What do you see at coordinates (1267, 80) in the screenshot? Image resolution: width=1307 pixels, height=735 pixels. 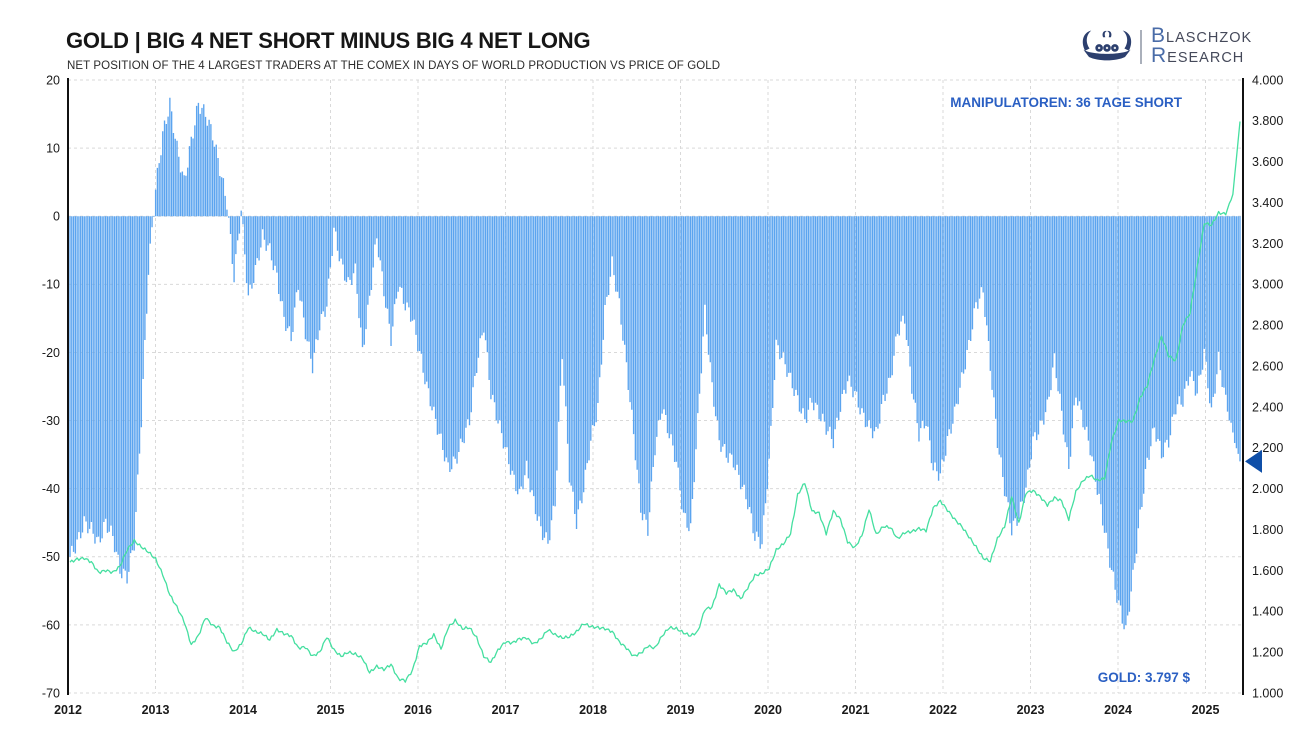 I see `right-axis-tick: 4.000` at bounding box center [1267, 80].